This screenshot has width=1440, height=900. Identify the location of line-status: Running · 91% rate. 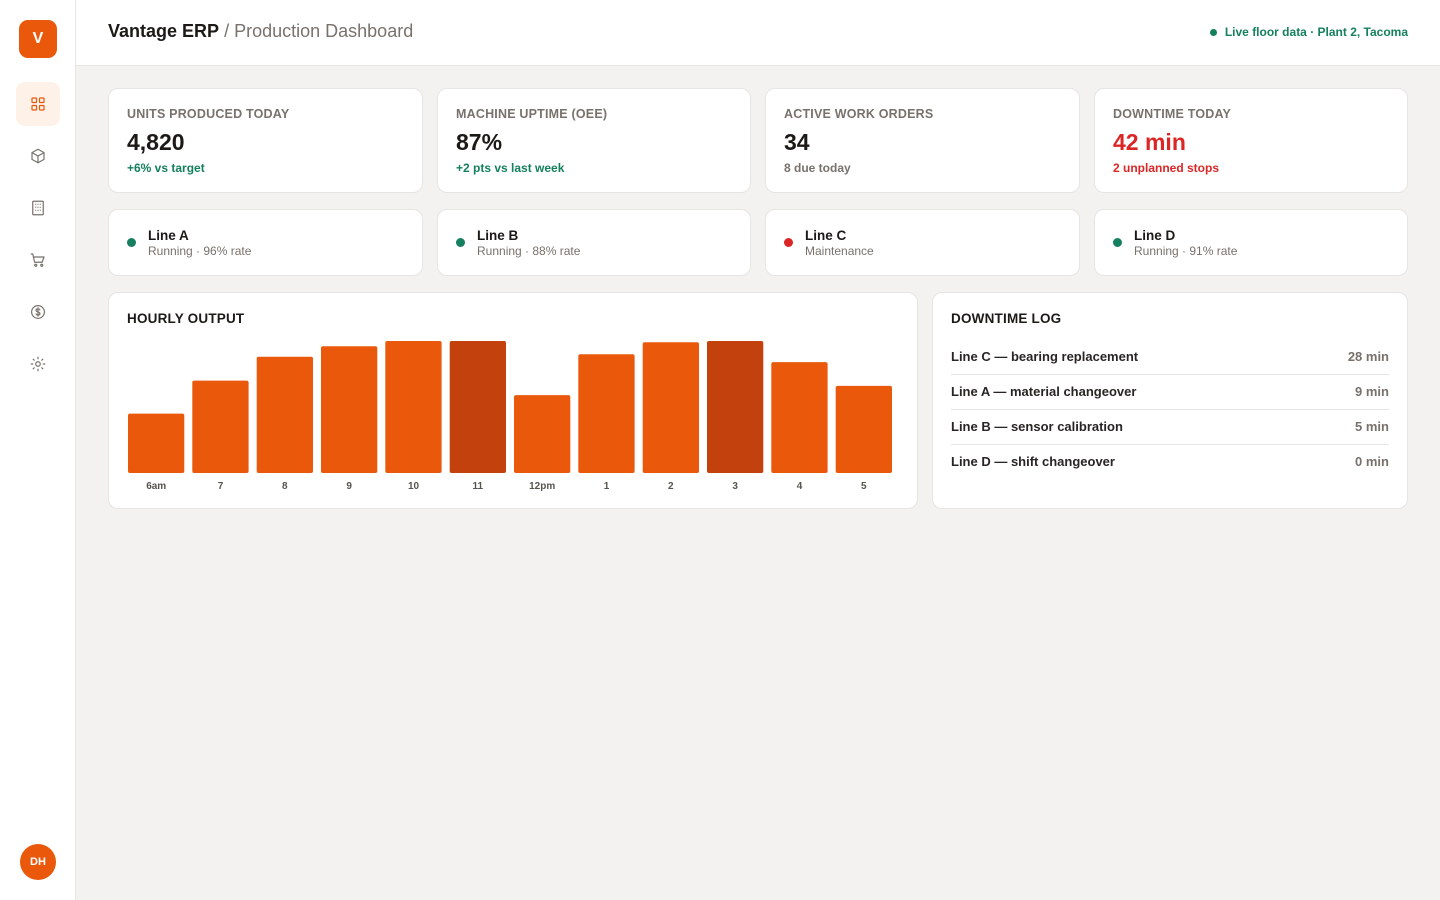
(1186, 251).